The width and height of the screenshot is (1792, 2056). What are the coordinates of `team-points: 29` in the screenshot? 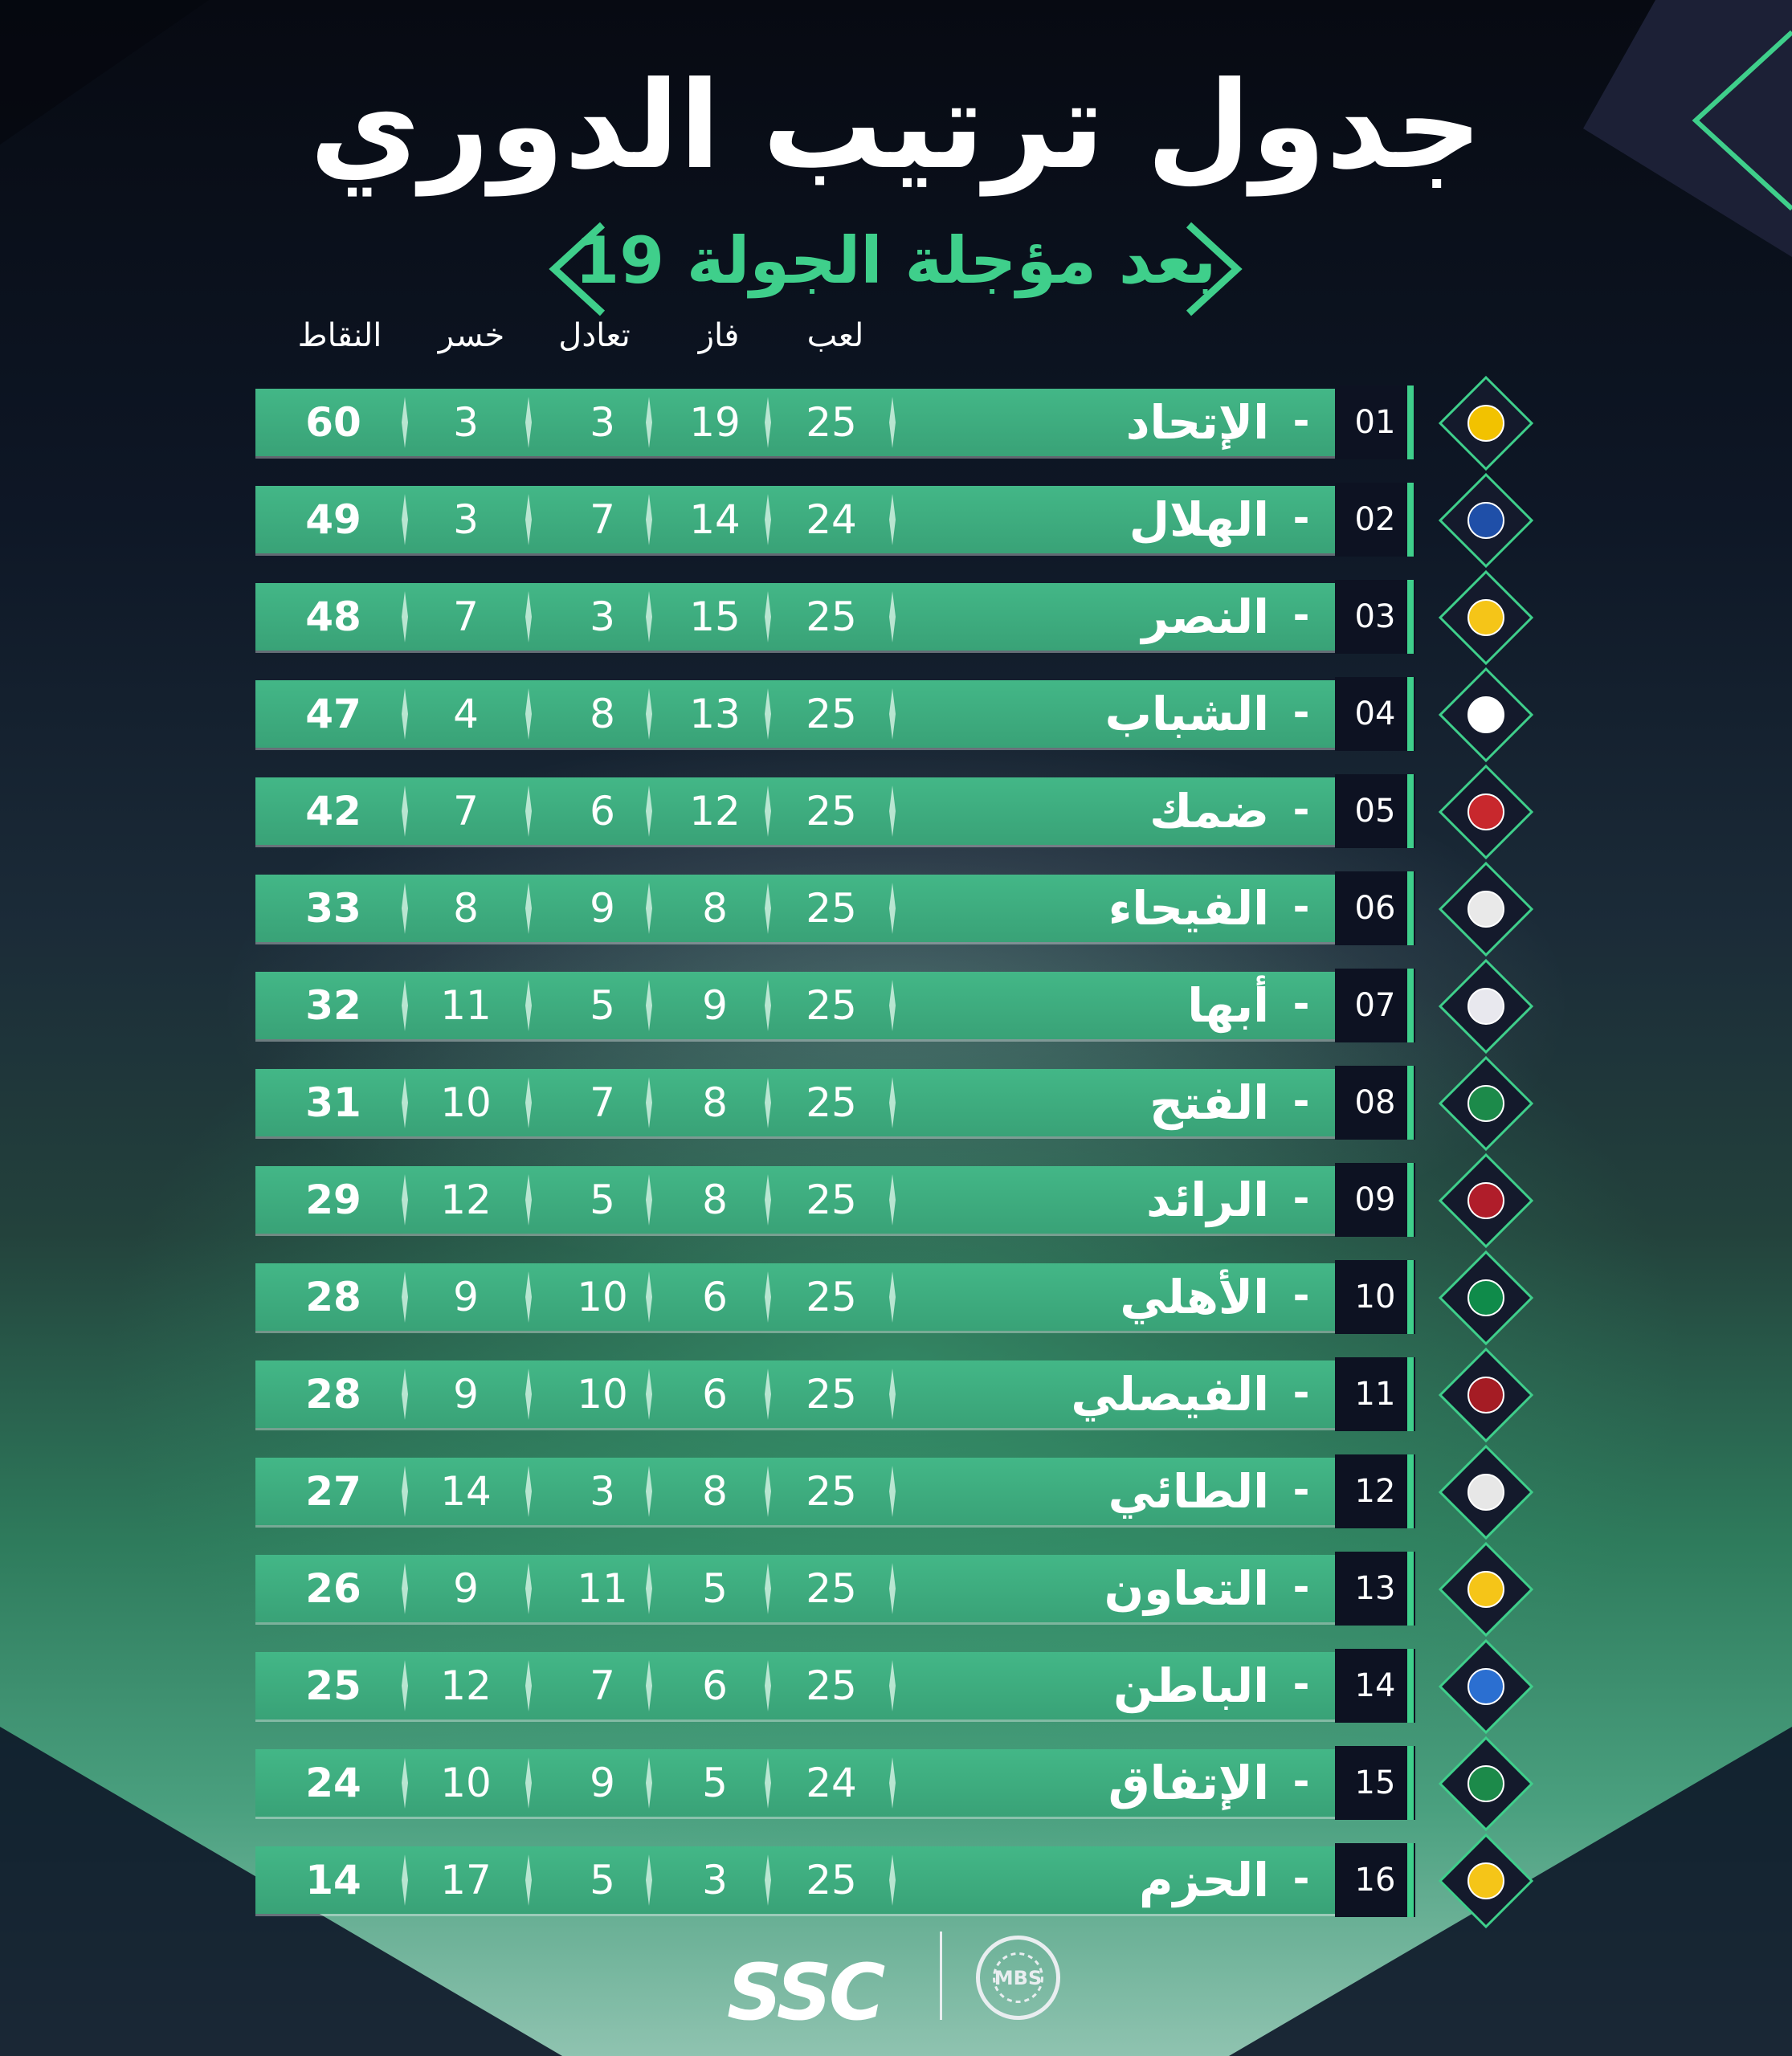 It's located at (333, 1200).